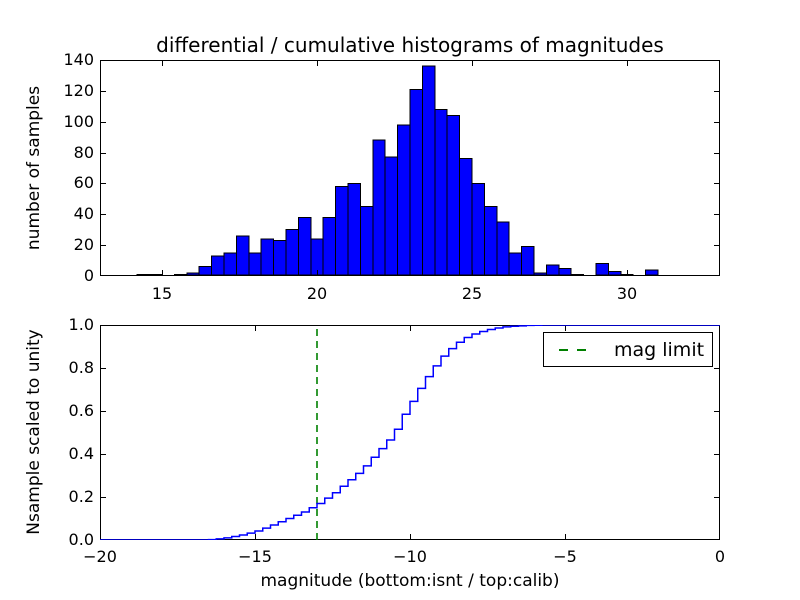  What do you see at coordinates (720, 556) in the screenshot?
I see `bottom-xtick-label: 0` at bounding box center [720, 556].